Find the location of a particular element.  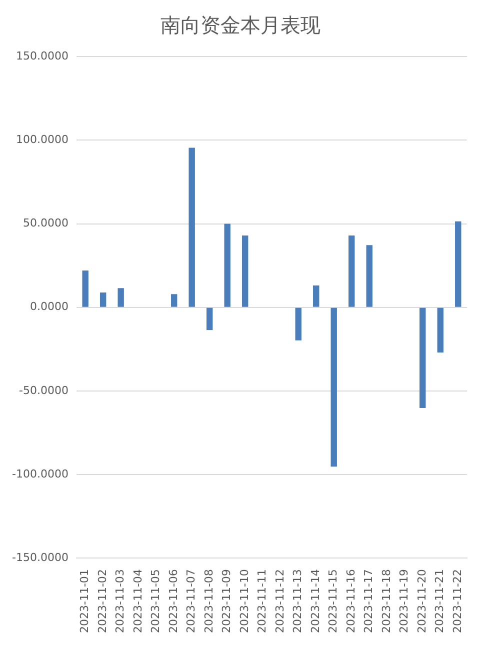

chart-title: 南向资金本月表现 is located at coordinates (241, 25).